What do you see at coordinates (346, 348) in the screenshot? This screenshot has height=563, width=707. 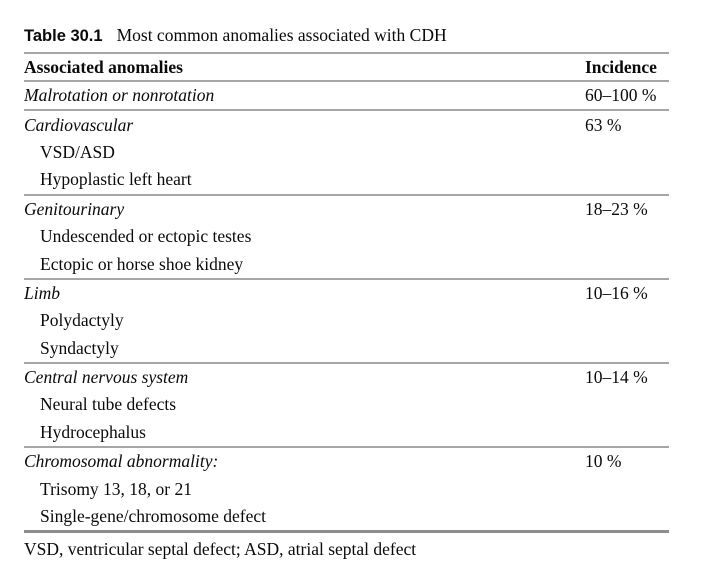 I see `sub-item-row: Syndactyly` at bounding box center [346, 348].